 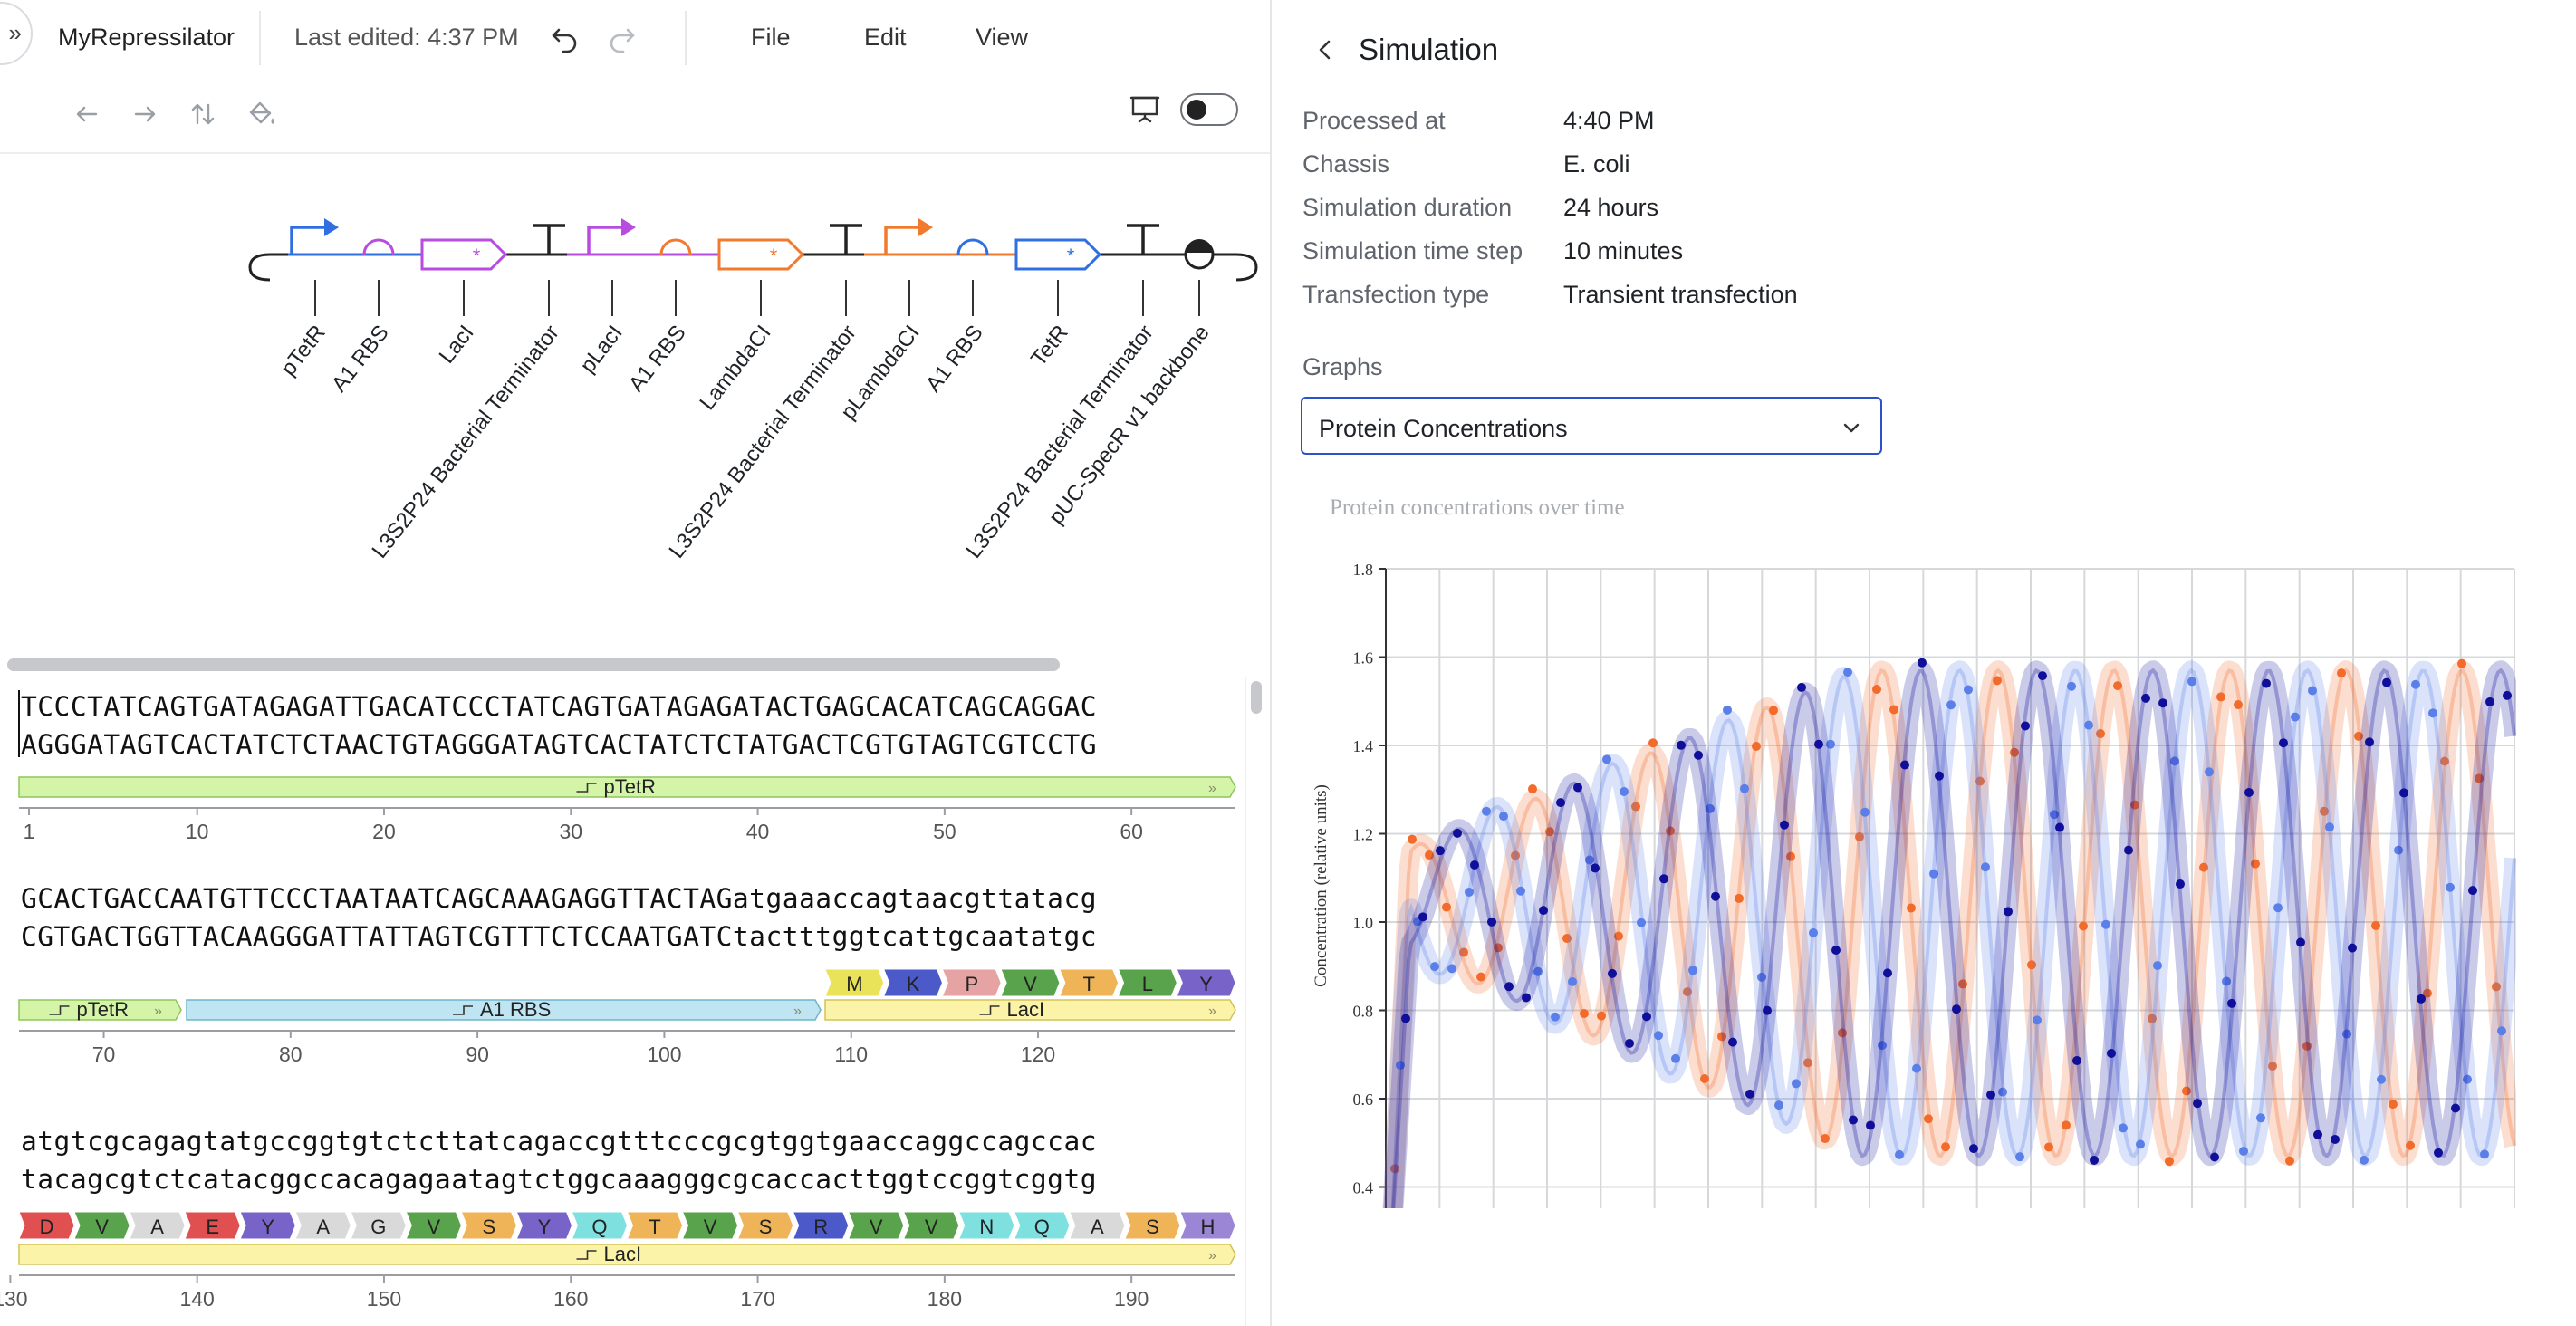 I want to click on property-value: 4:40 PM, so click(x=1609, y=121).